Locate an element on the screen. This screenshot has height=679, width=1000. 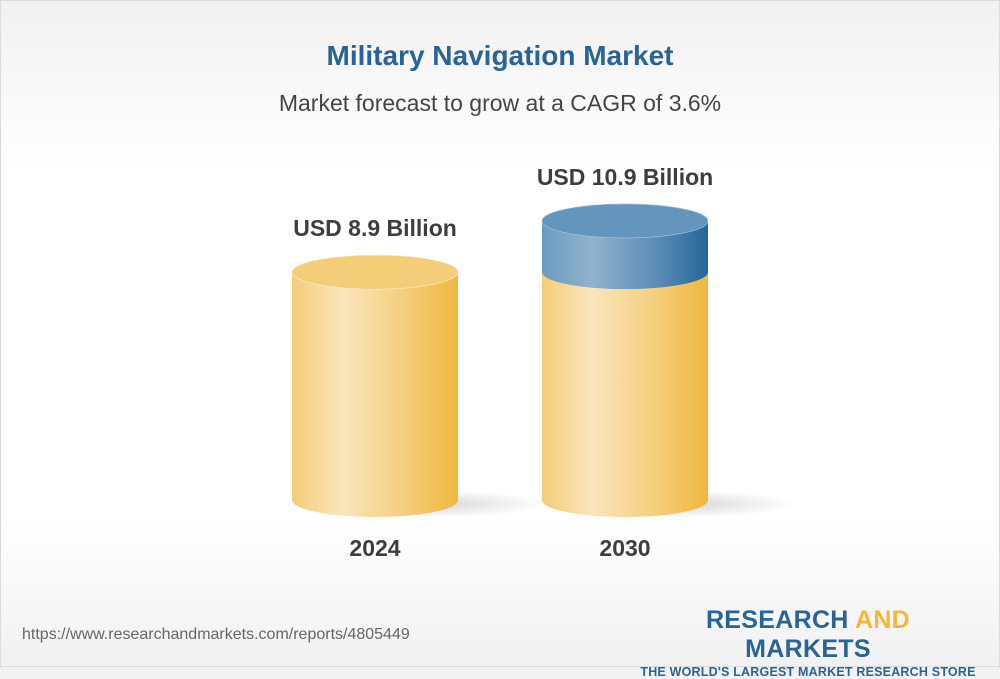
x-tick-label: 2024 is located at coordinates (374, 548).